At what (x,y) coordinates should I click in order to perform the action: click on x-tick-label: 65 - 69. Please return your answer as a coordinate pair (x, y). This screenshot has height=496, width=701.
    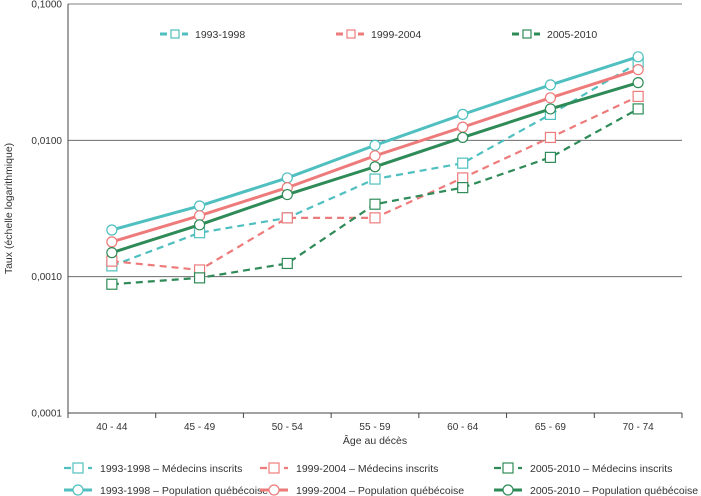
    Looking at the image, I should click on (551, 427).